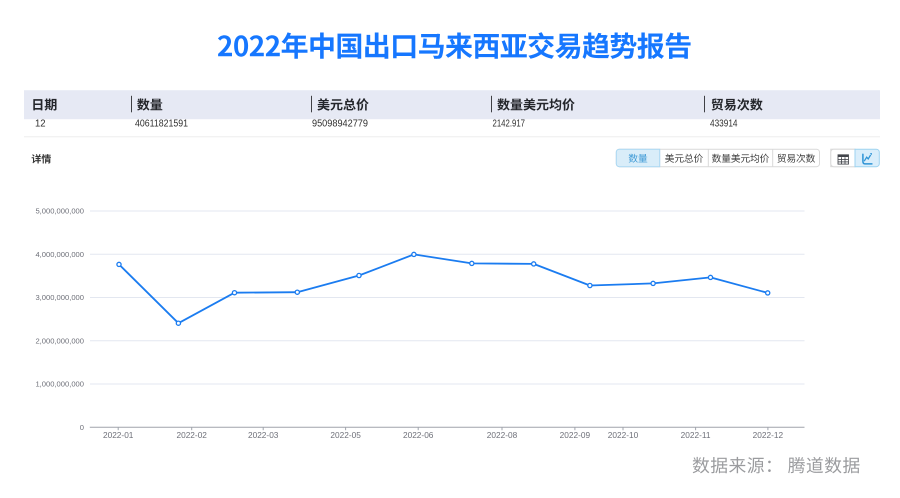 Image resolution: width=900 pixels, height=498 pixels. I want to click on svg-text: 95098942779, so click(340, 124).